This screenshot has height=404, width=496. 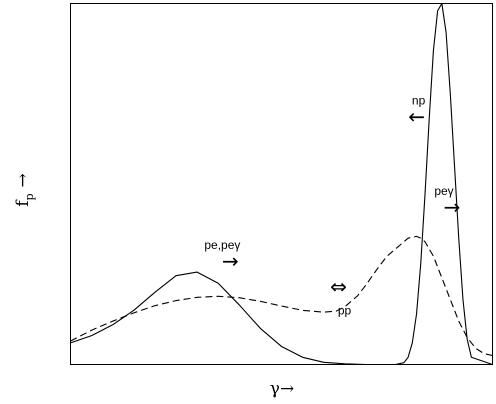 I want to click on y-axis-label-sub: p, so click(x=29, y=196).